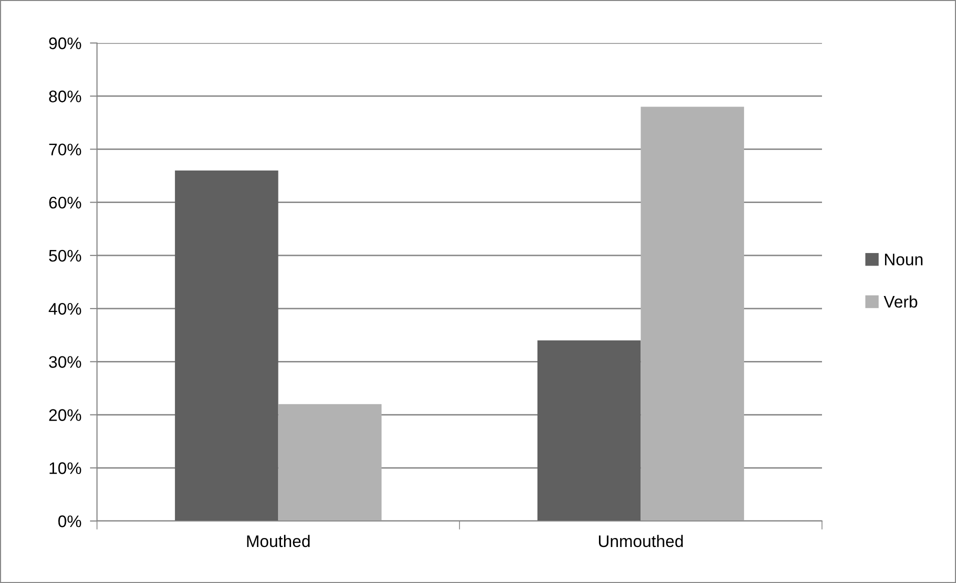  What do you see at coordinates (65, 308) in the screenshot?
I see `y-tick-label: 40%` at bounding box center [65, 308].